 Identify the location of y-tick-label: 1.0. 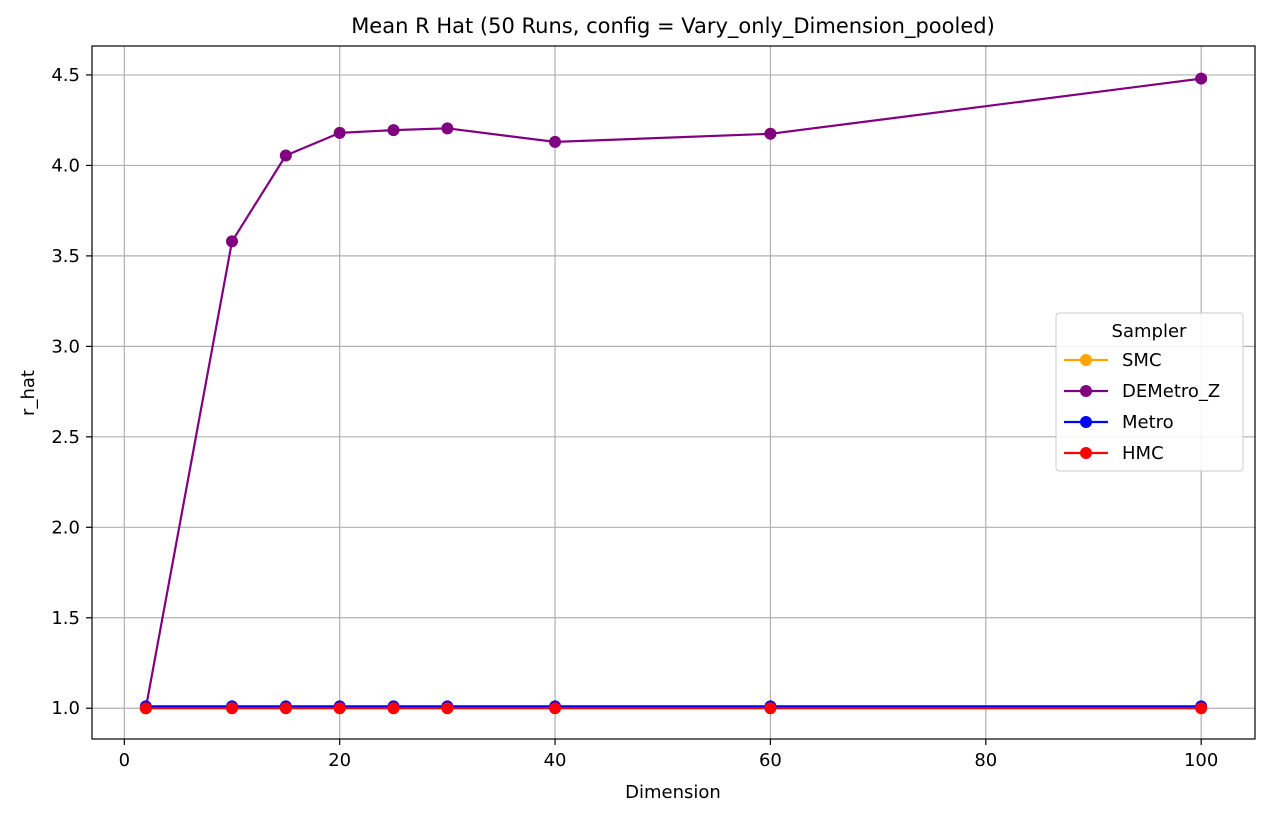
(65, 708).